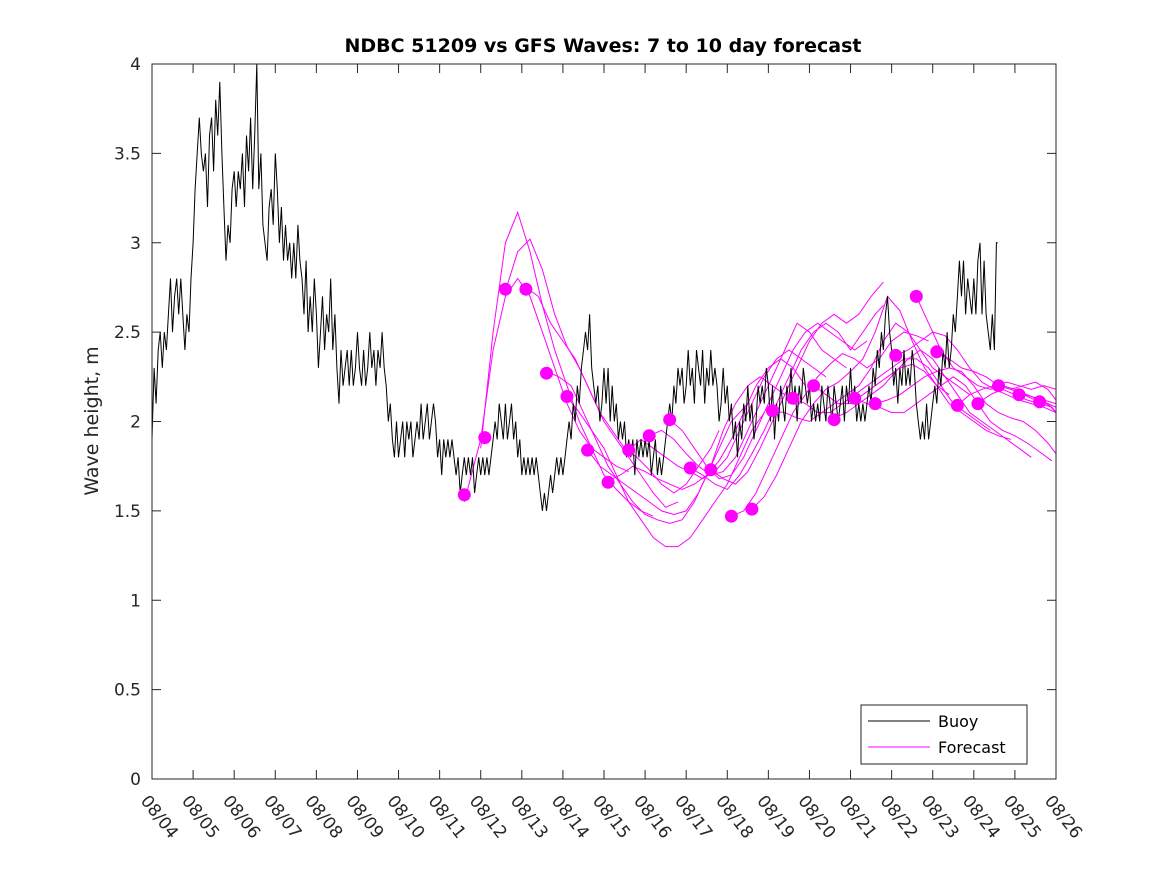 The height and width of the screenshot is (875, 1167). Describe the element at coordinates (127, 333) in the screenshot. I see `y-tick-label: 2.5` at that location.